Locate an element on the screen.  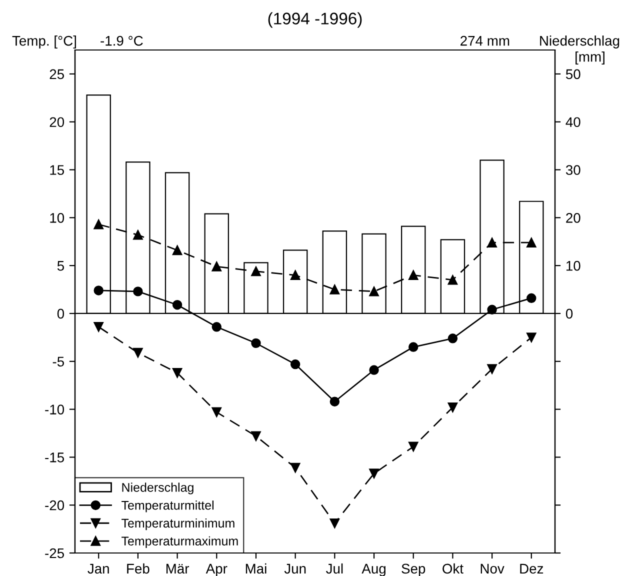
legend-label: Temperaturmittel is located at coordinates (168, 506).